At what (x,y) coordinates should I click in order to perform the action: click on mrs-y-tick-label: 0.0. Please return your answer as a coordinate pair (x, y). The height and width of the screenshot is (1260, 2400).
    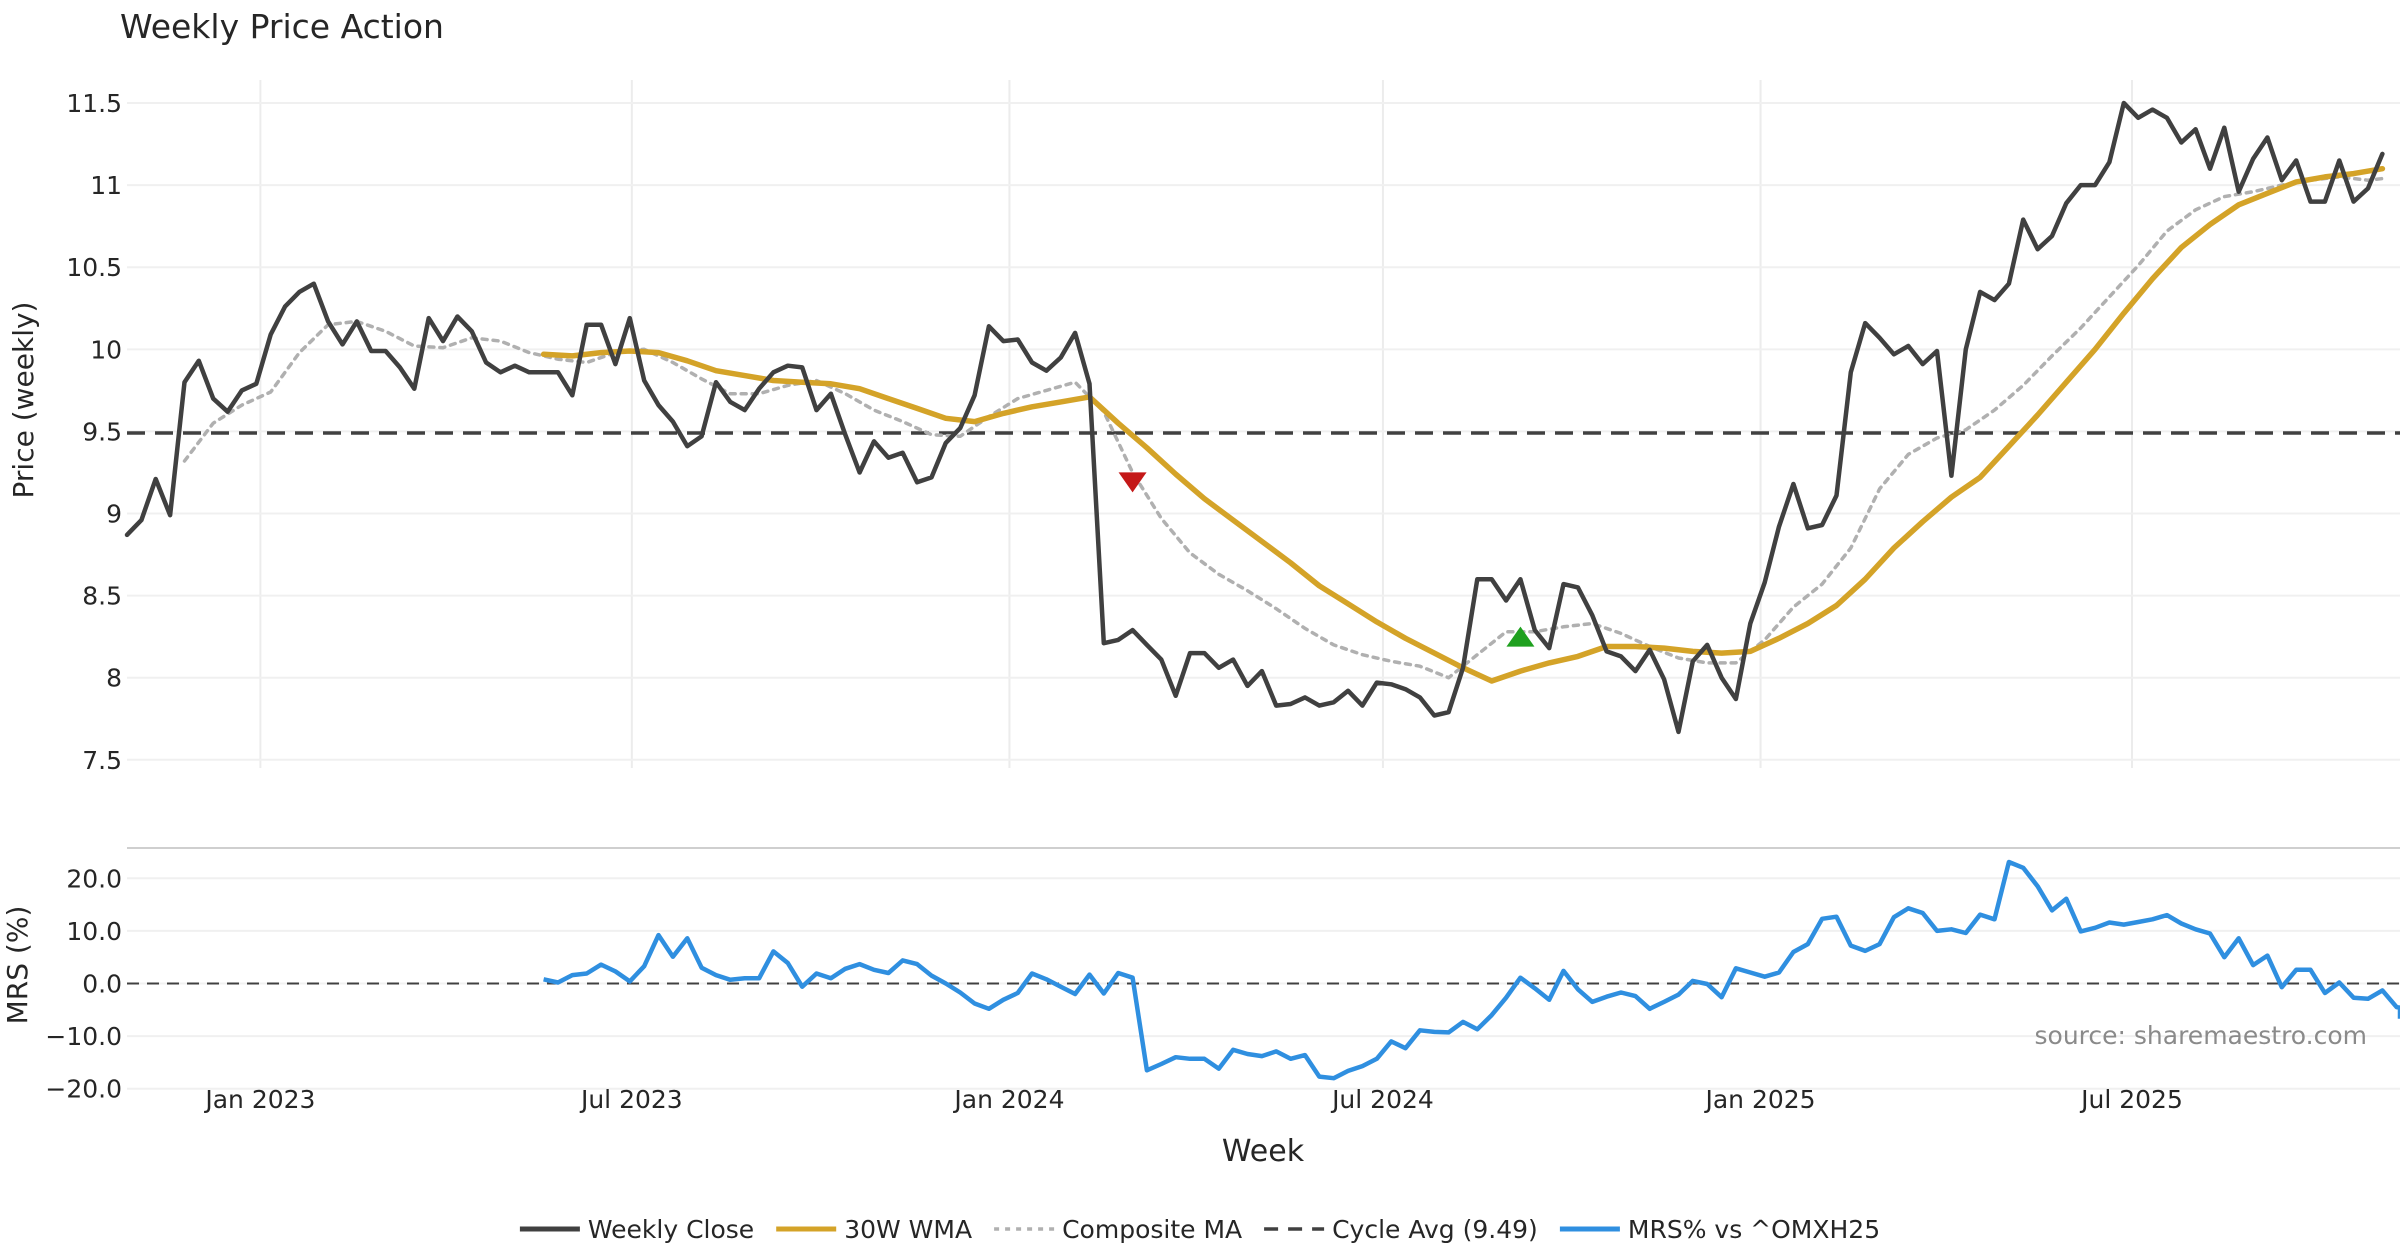
    Looking at the image, I should click on (102, 984).